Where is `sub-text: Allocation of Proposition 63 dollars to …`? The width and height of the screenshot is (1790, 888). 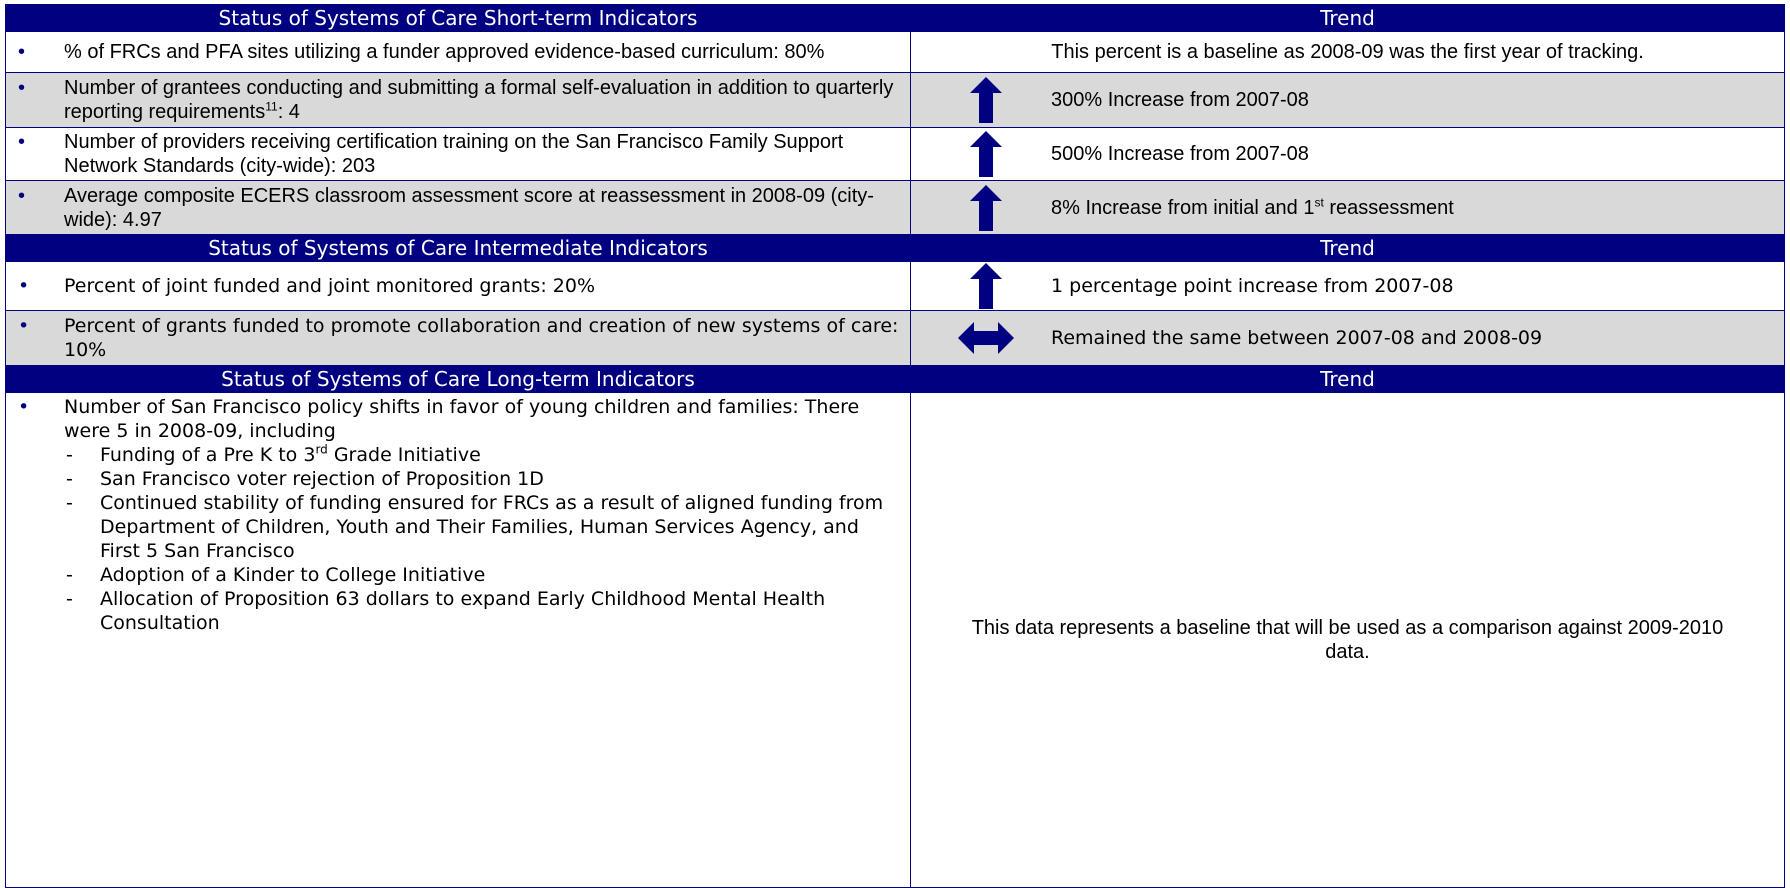
sub-text: Allocation of Proposition 63 dollars to … is located at coordinates (500, 611).